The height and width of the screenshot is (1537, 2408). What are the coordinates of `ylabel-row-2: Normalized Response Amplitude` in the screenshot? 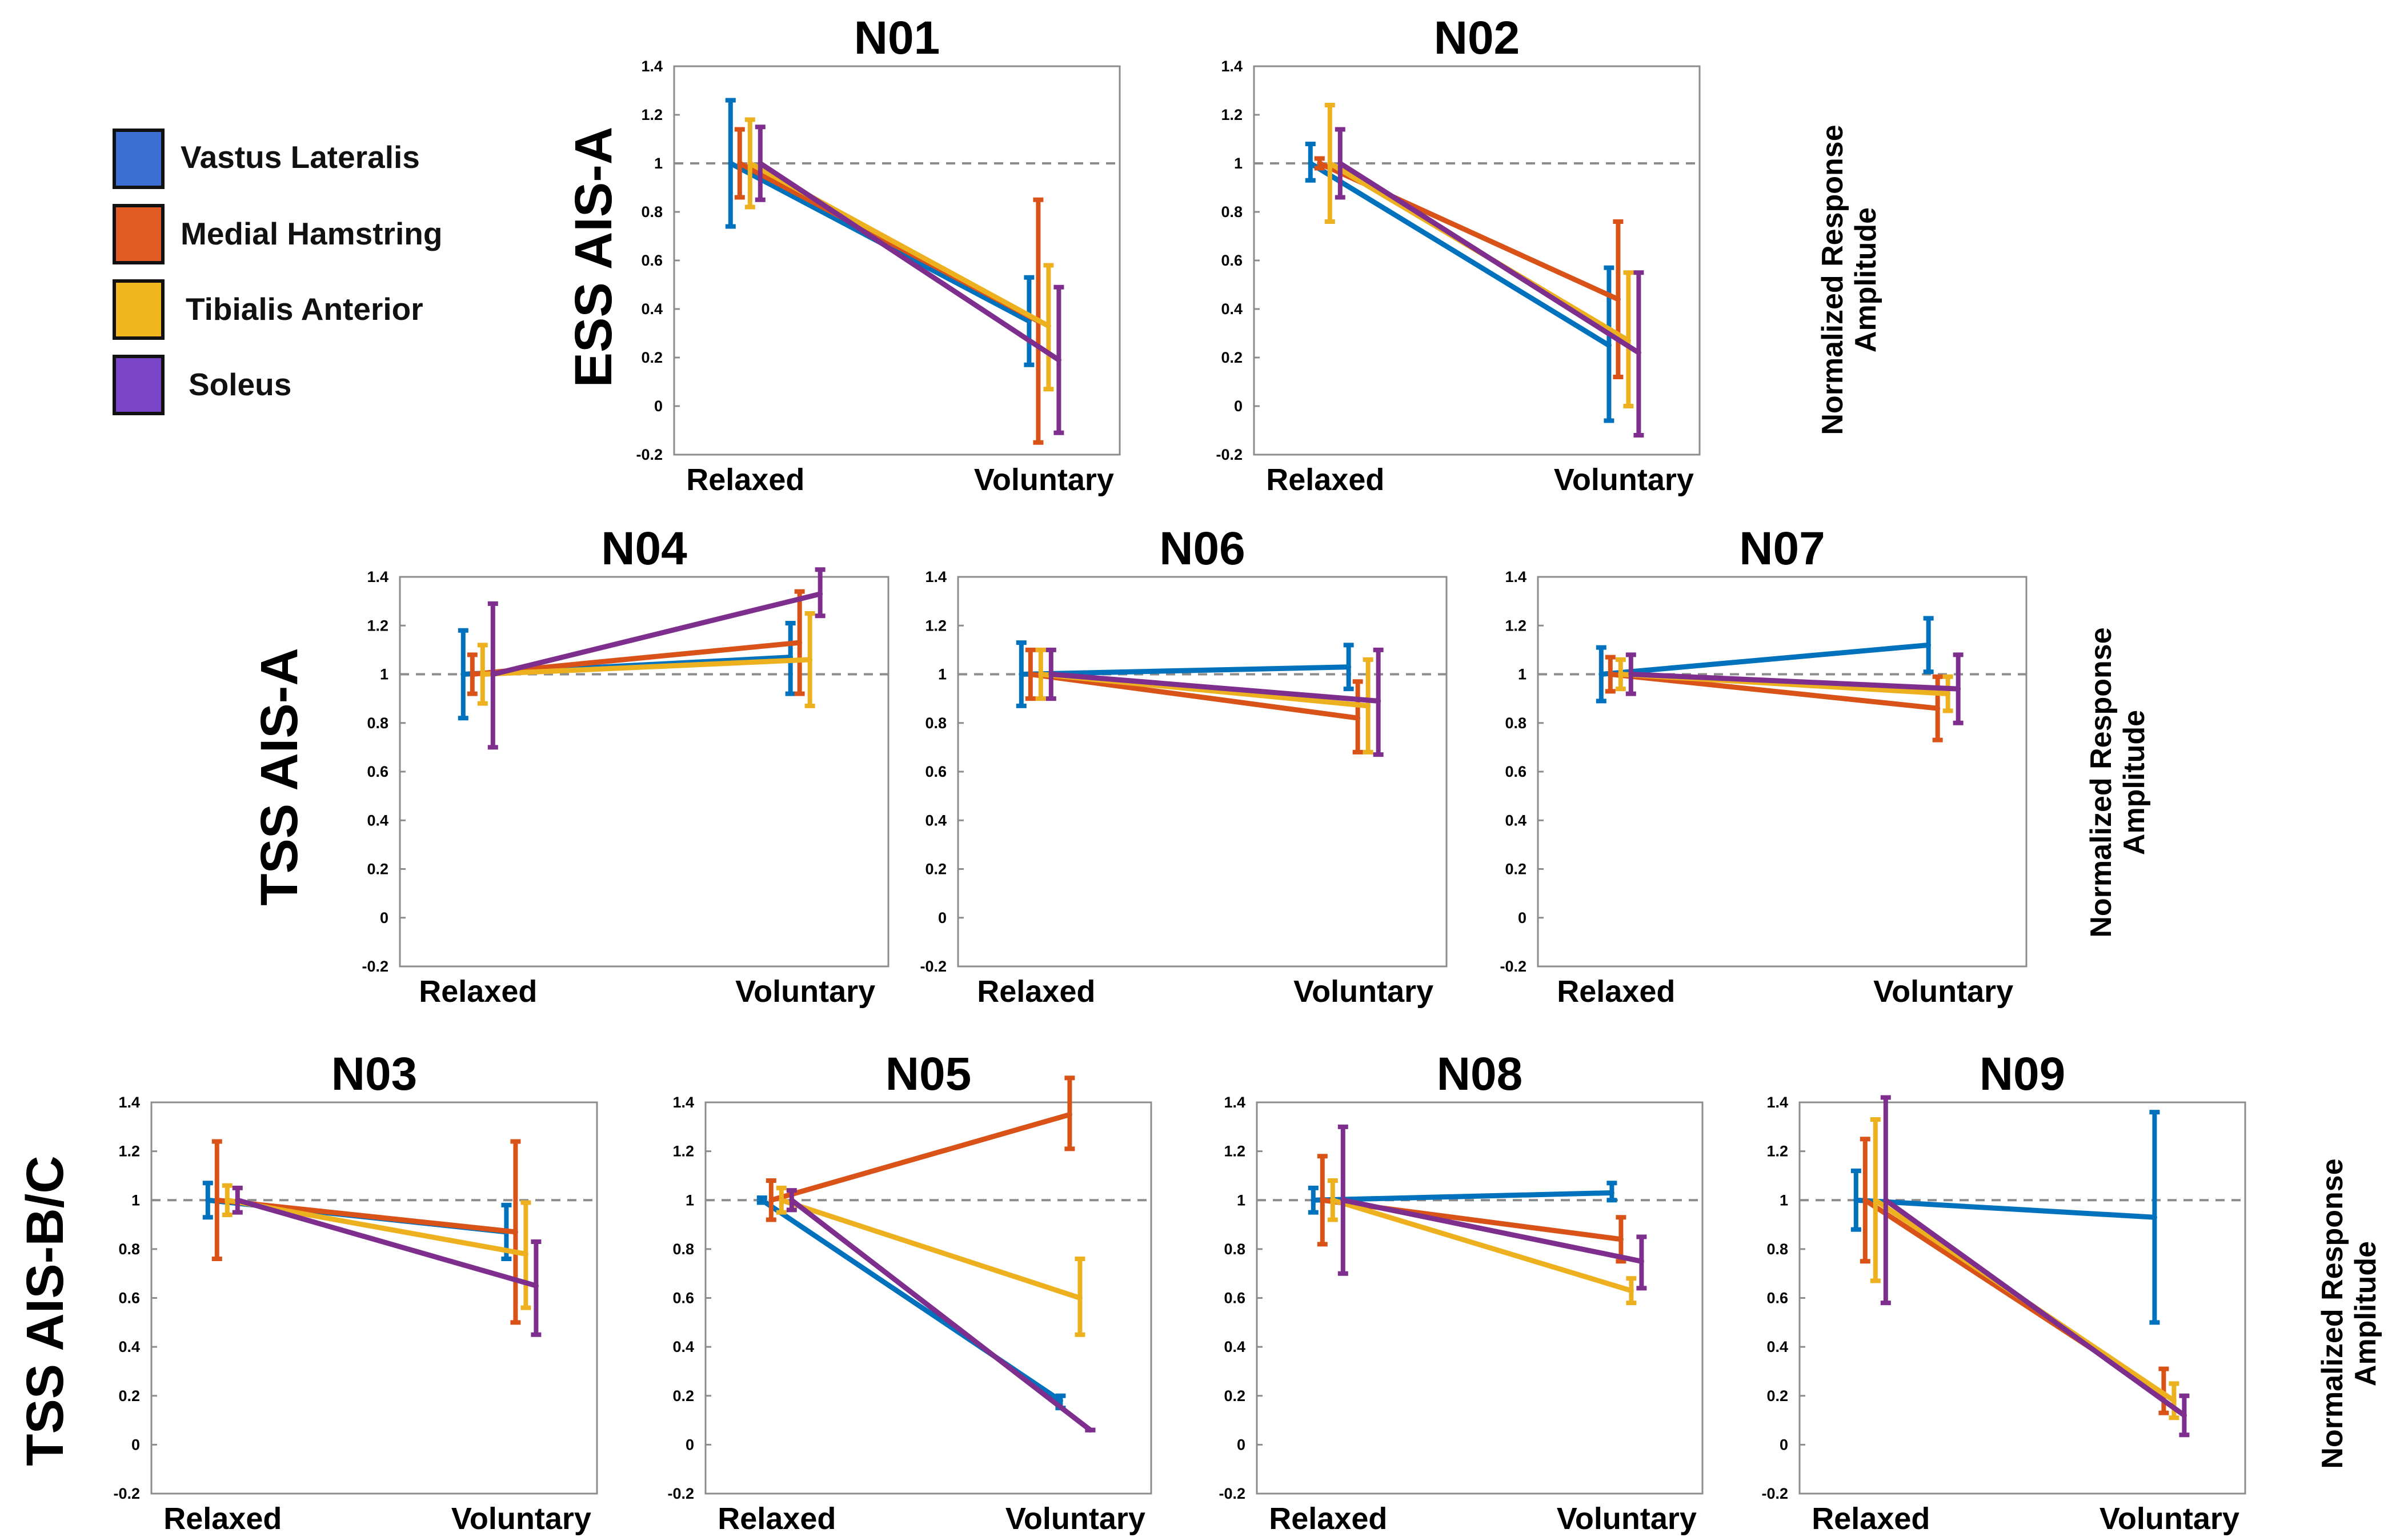 It's located at (2118, 782).